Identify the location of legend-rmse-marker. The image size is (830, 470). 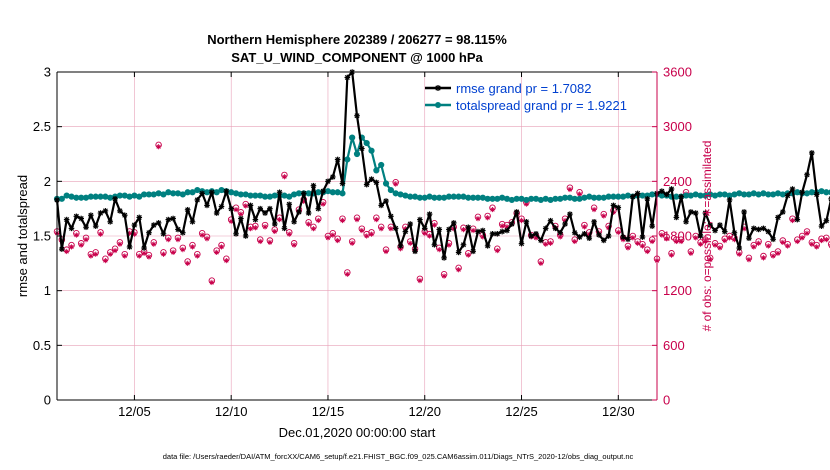
(438, 88).